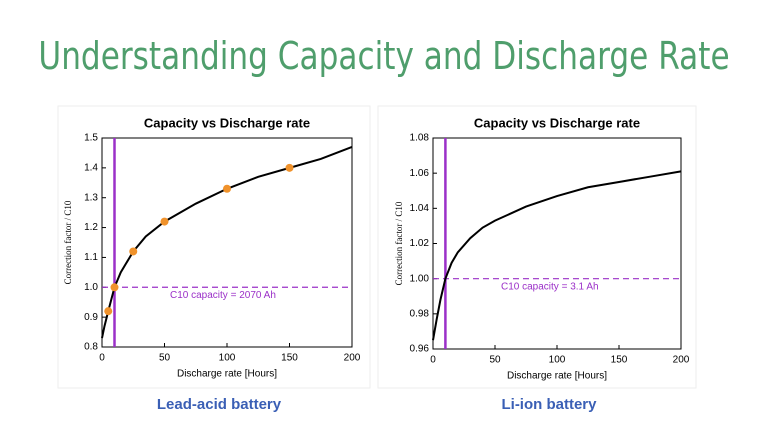 This screenshot has width=768, height=444. What do you see at coordinates (91, 347) in the screenshot?
I see `y-tick-label: 0.8` at bounding box center [91, 347].